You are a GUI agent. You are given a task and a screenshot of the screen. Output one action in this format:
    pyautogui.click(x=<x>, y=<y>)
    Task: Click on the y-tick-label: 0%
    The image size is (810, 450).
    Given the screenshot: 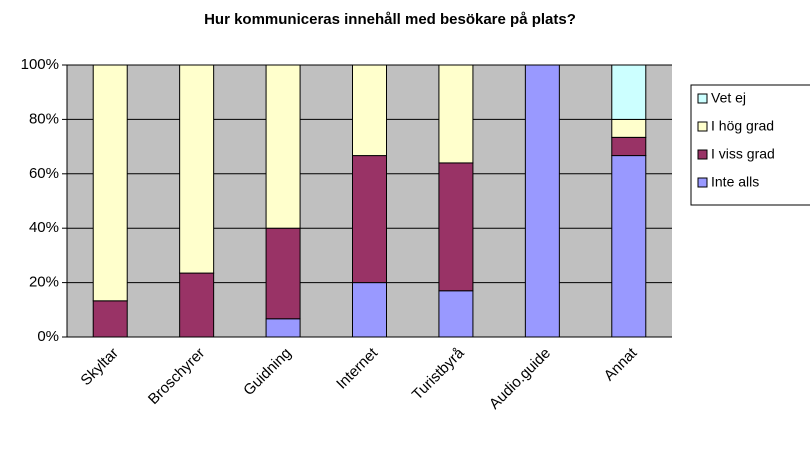 What is the action you would take?
    pyautogui.click(x=48, y=336)
    